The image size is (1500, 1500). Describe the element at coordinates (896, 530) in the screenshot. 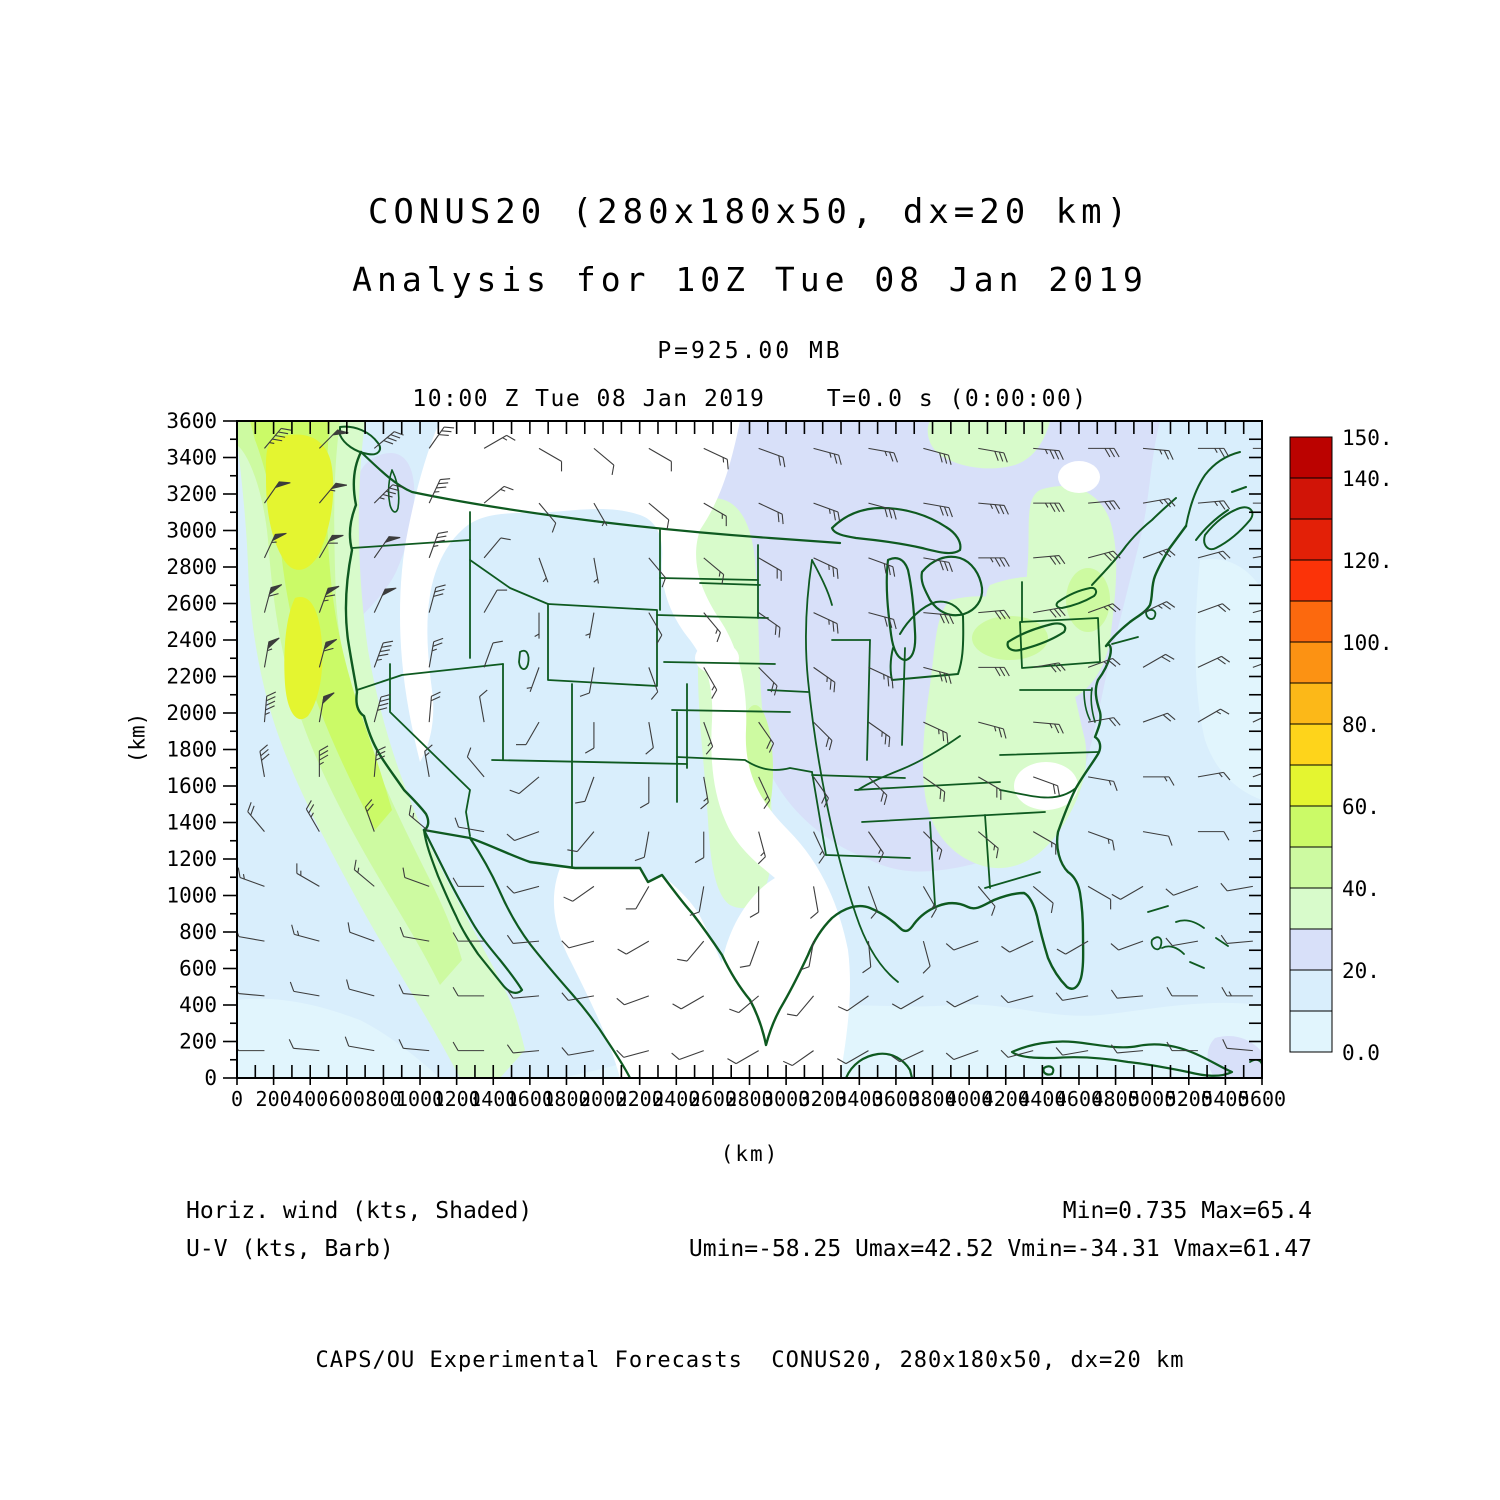

I see `lake-superior` at that location.